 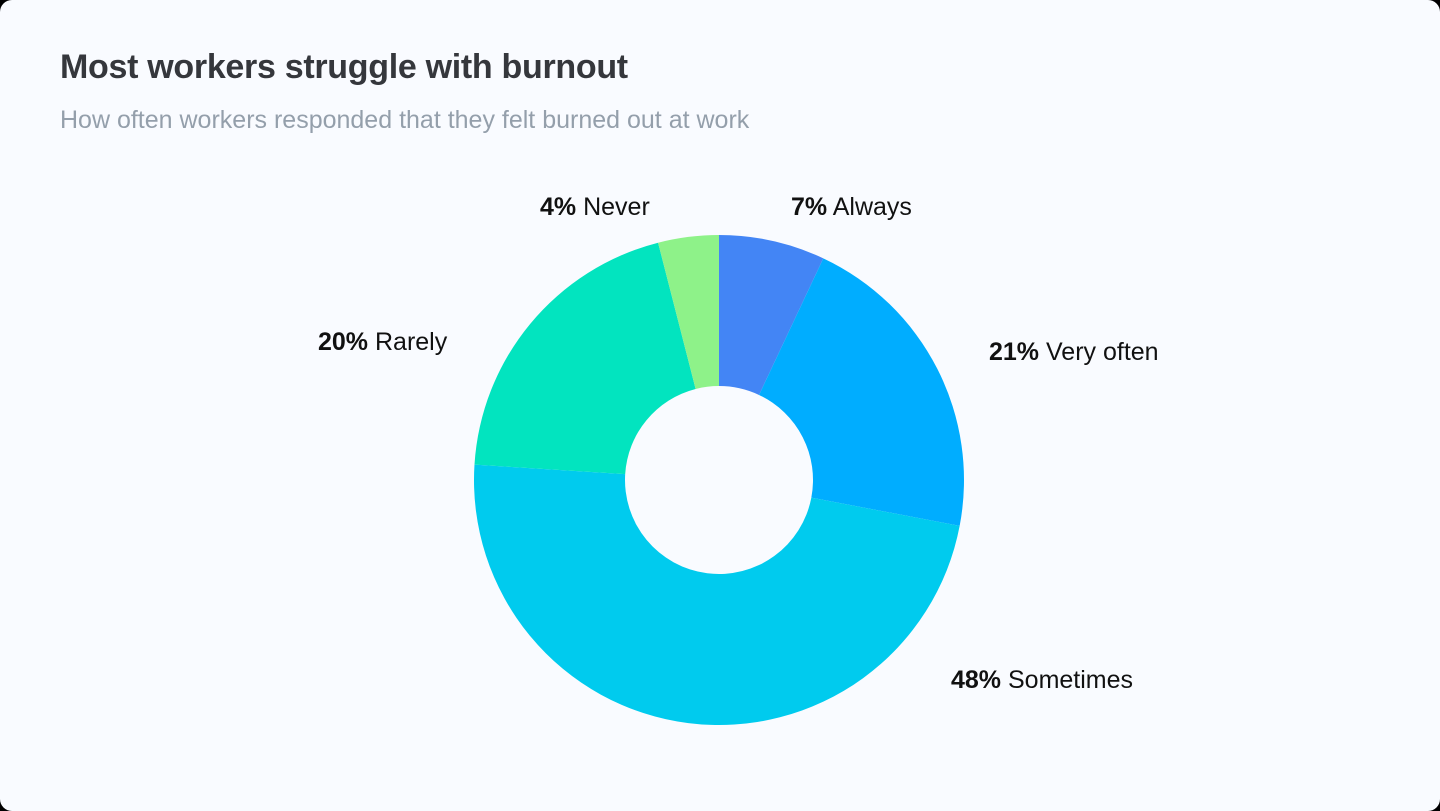 I want to click on donut-slice-very-often, so click(x=861, y=392).